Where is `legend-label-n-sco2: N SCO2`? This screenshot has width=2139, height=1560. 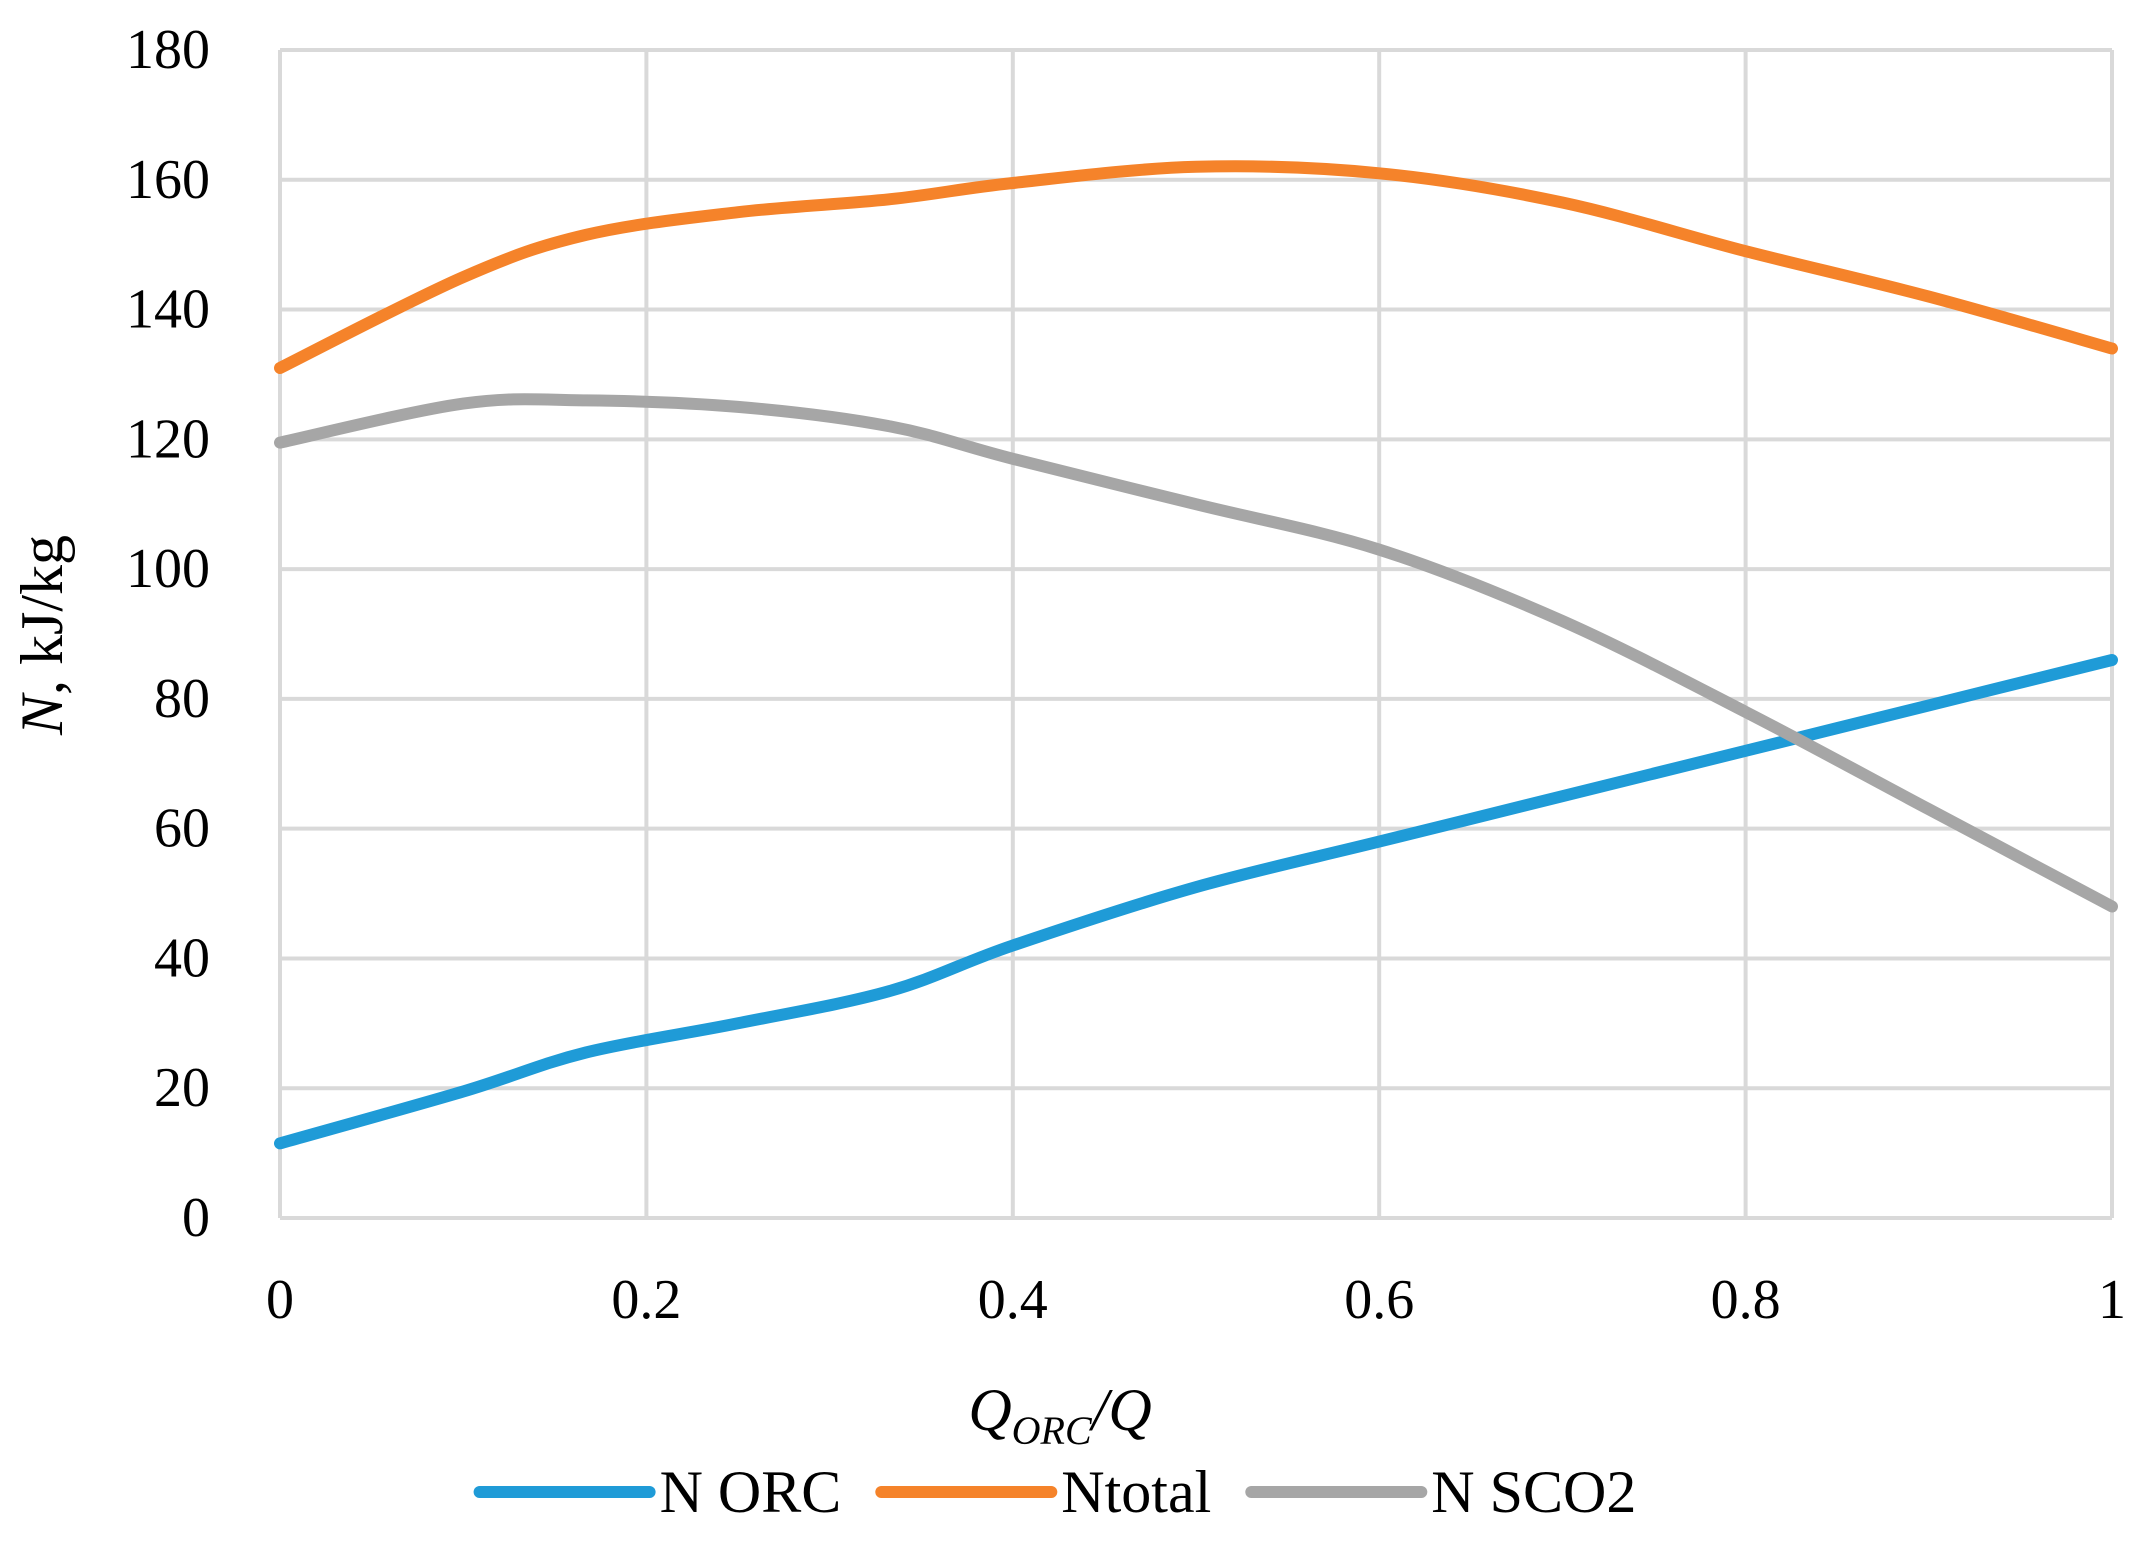 legend-label-n-sco2: N SCO2 is located at coordinates (1533, 1492).